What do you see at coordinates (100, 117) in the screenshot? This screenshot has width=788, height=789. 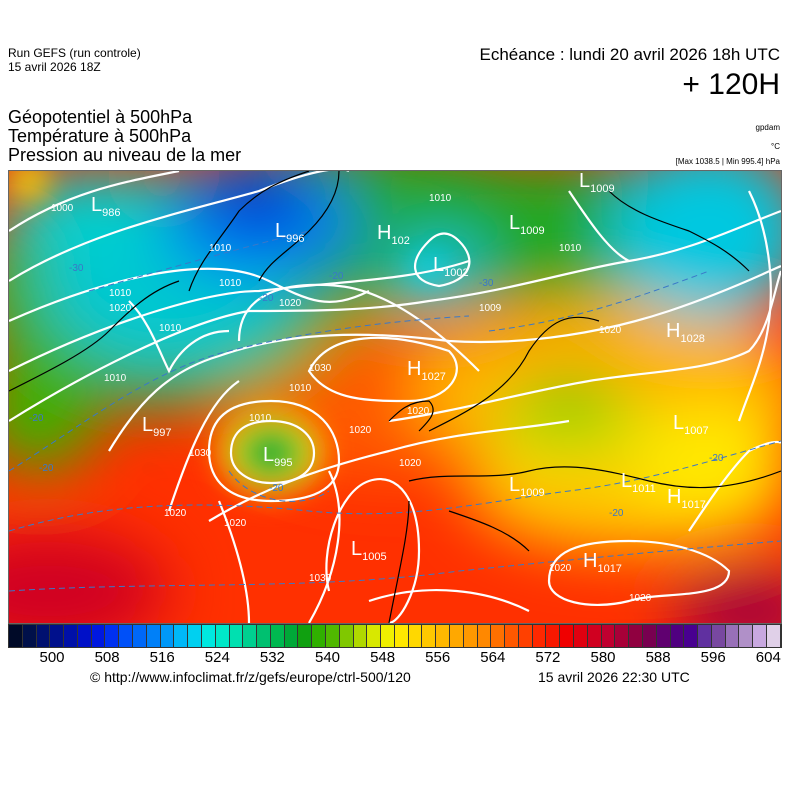 I see `title-geopotential: Géopotentiel à 500hPa` at bounding box center [100, 117].